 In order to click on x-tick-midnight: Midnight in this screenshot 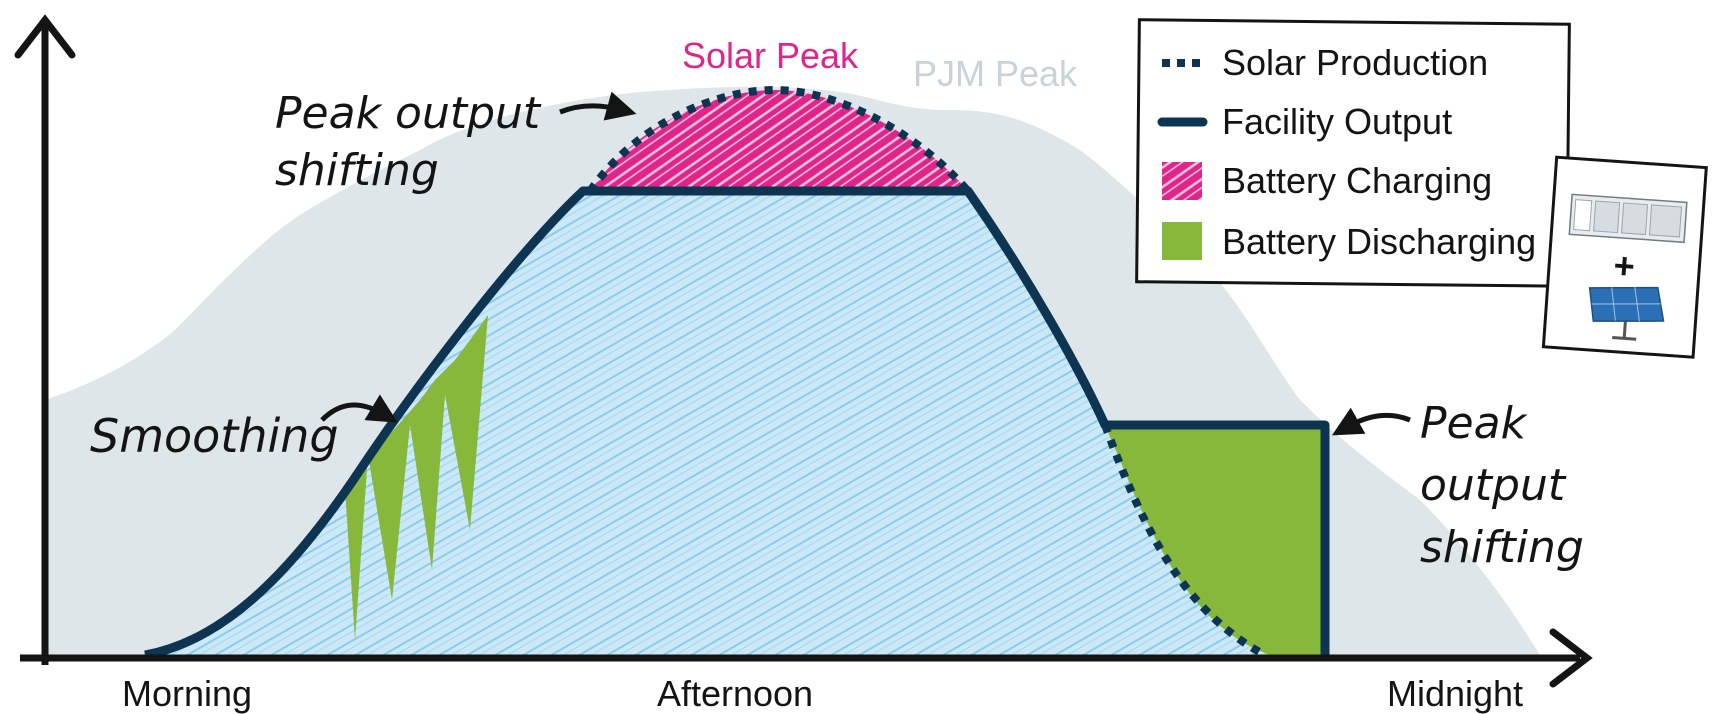, I will do `click(1455, 693)`.